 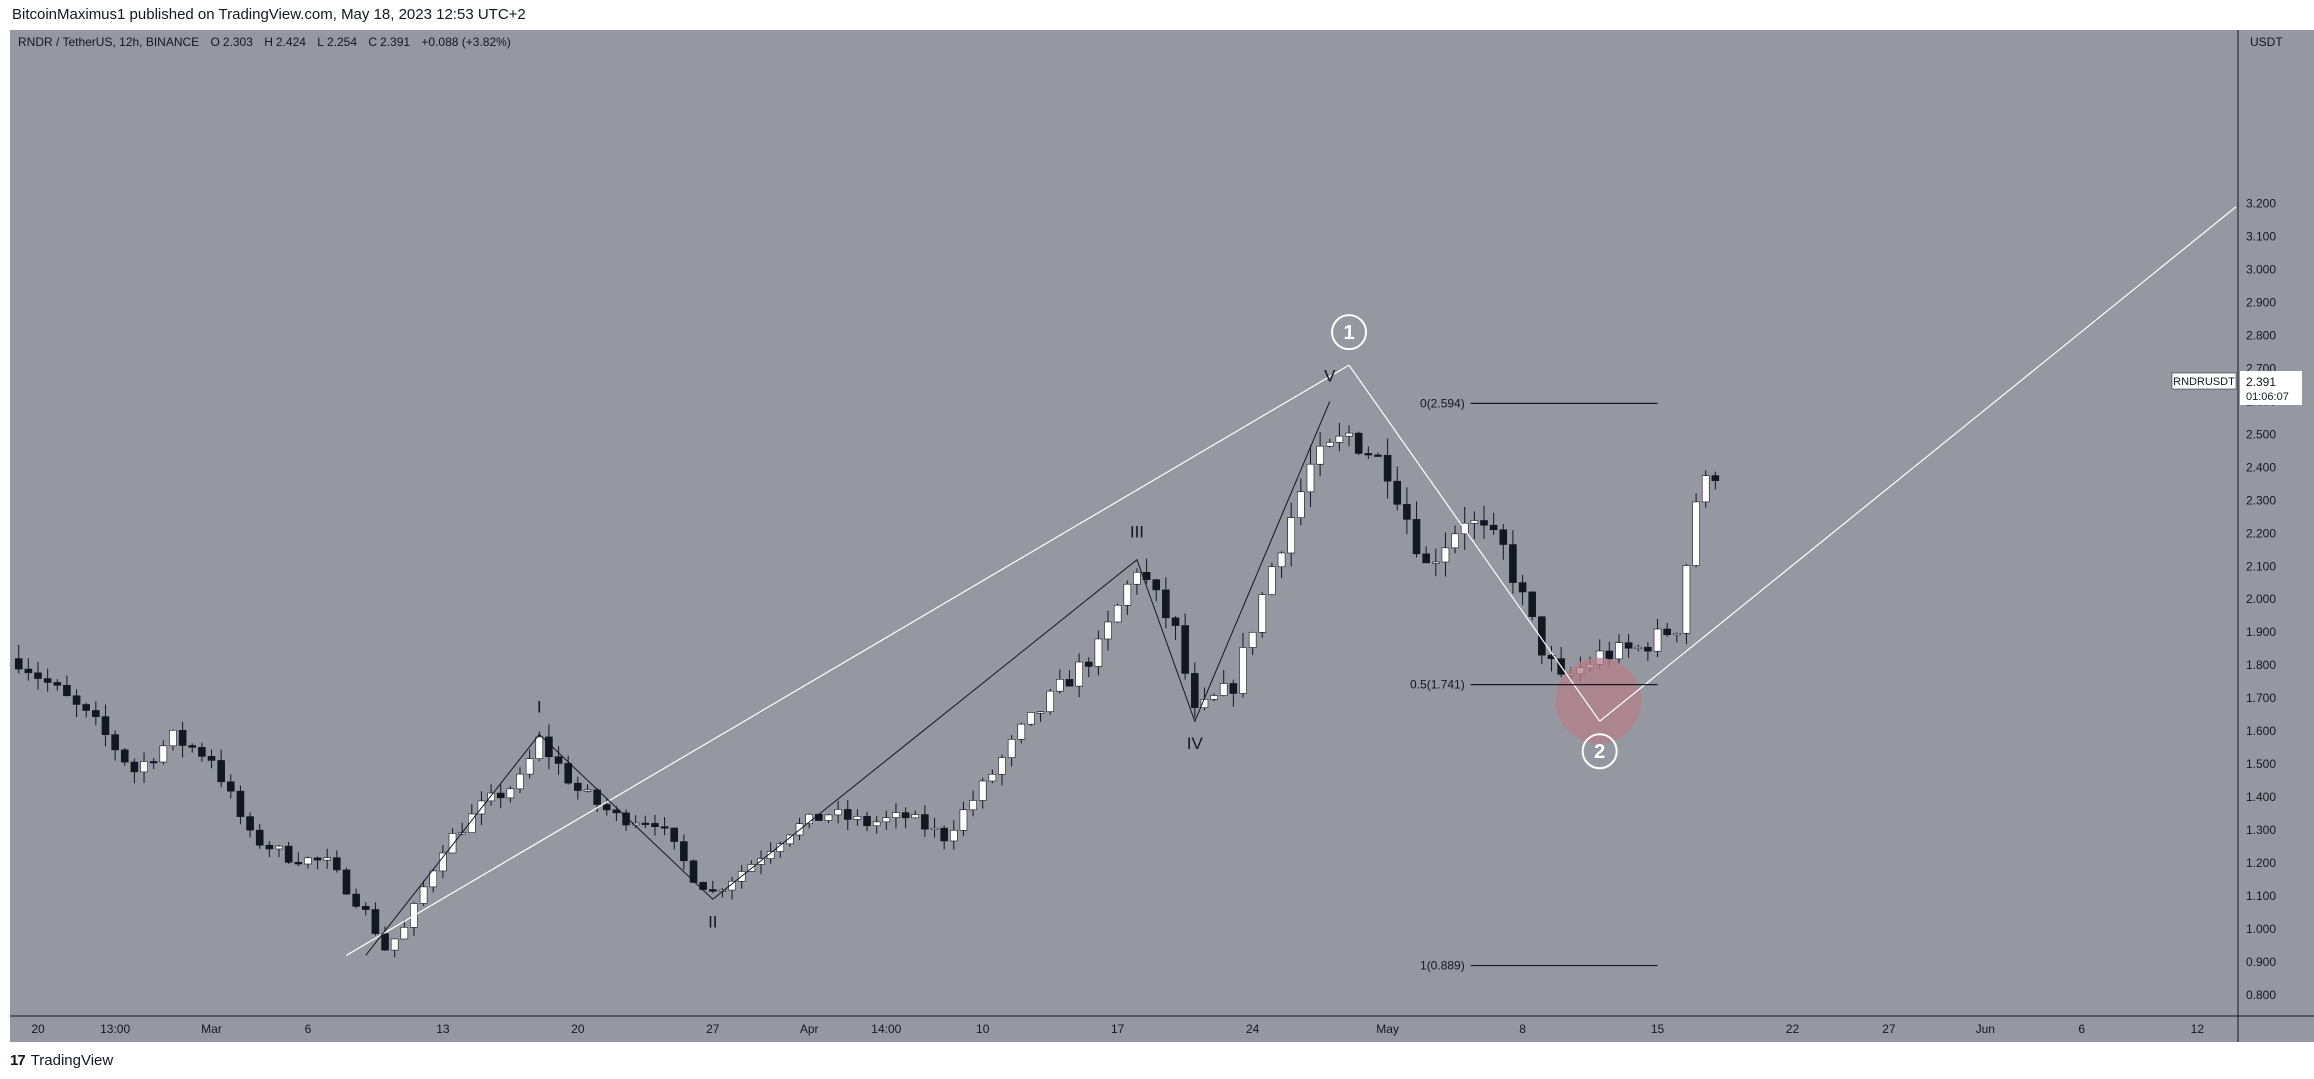 What do you see at coordinates (1918, 464) in the screenshot?
I see `wave-3-projection-line` at bounding box center [1918, 464].